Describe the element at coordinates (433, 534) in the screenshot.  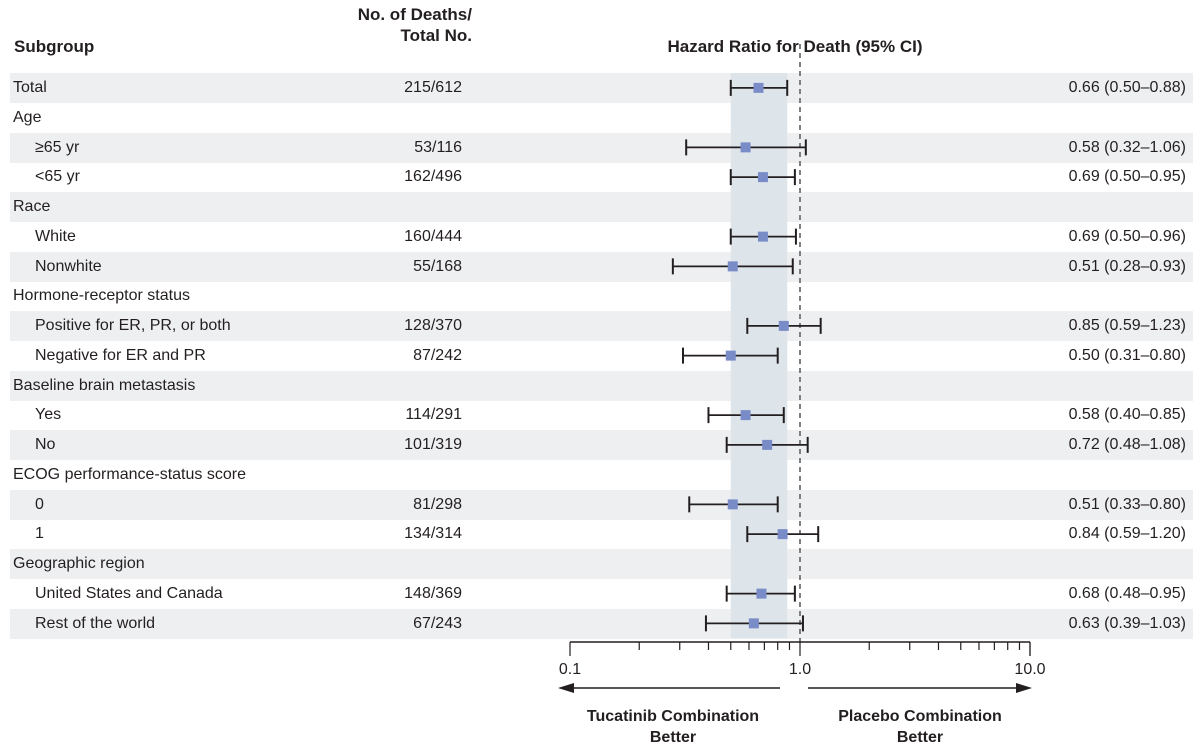
I see `deaths-count: 134/314` at that location.